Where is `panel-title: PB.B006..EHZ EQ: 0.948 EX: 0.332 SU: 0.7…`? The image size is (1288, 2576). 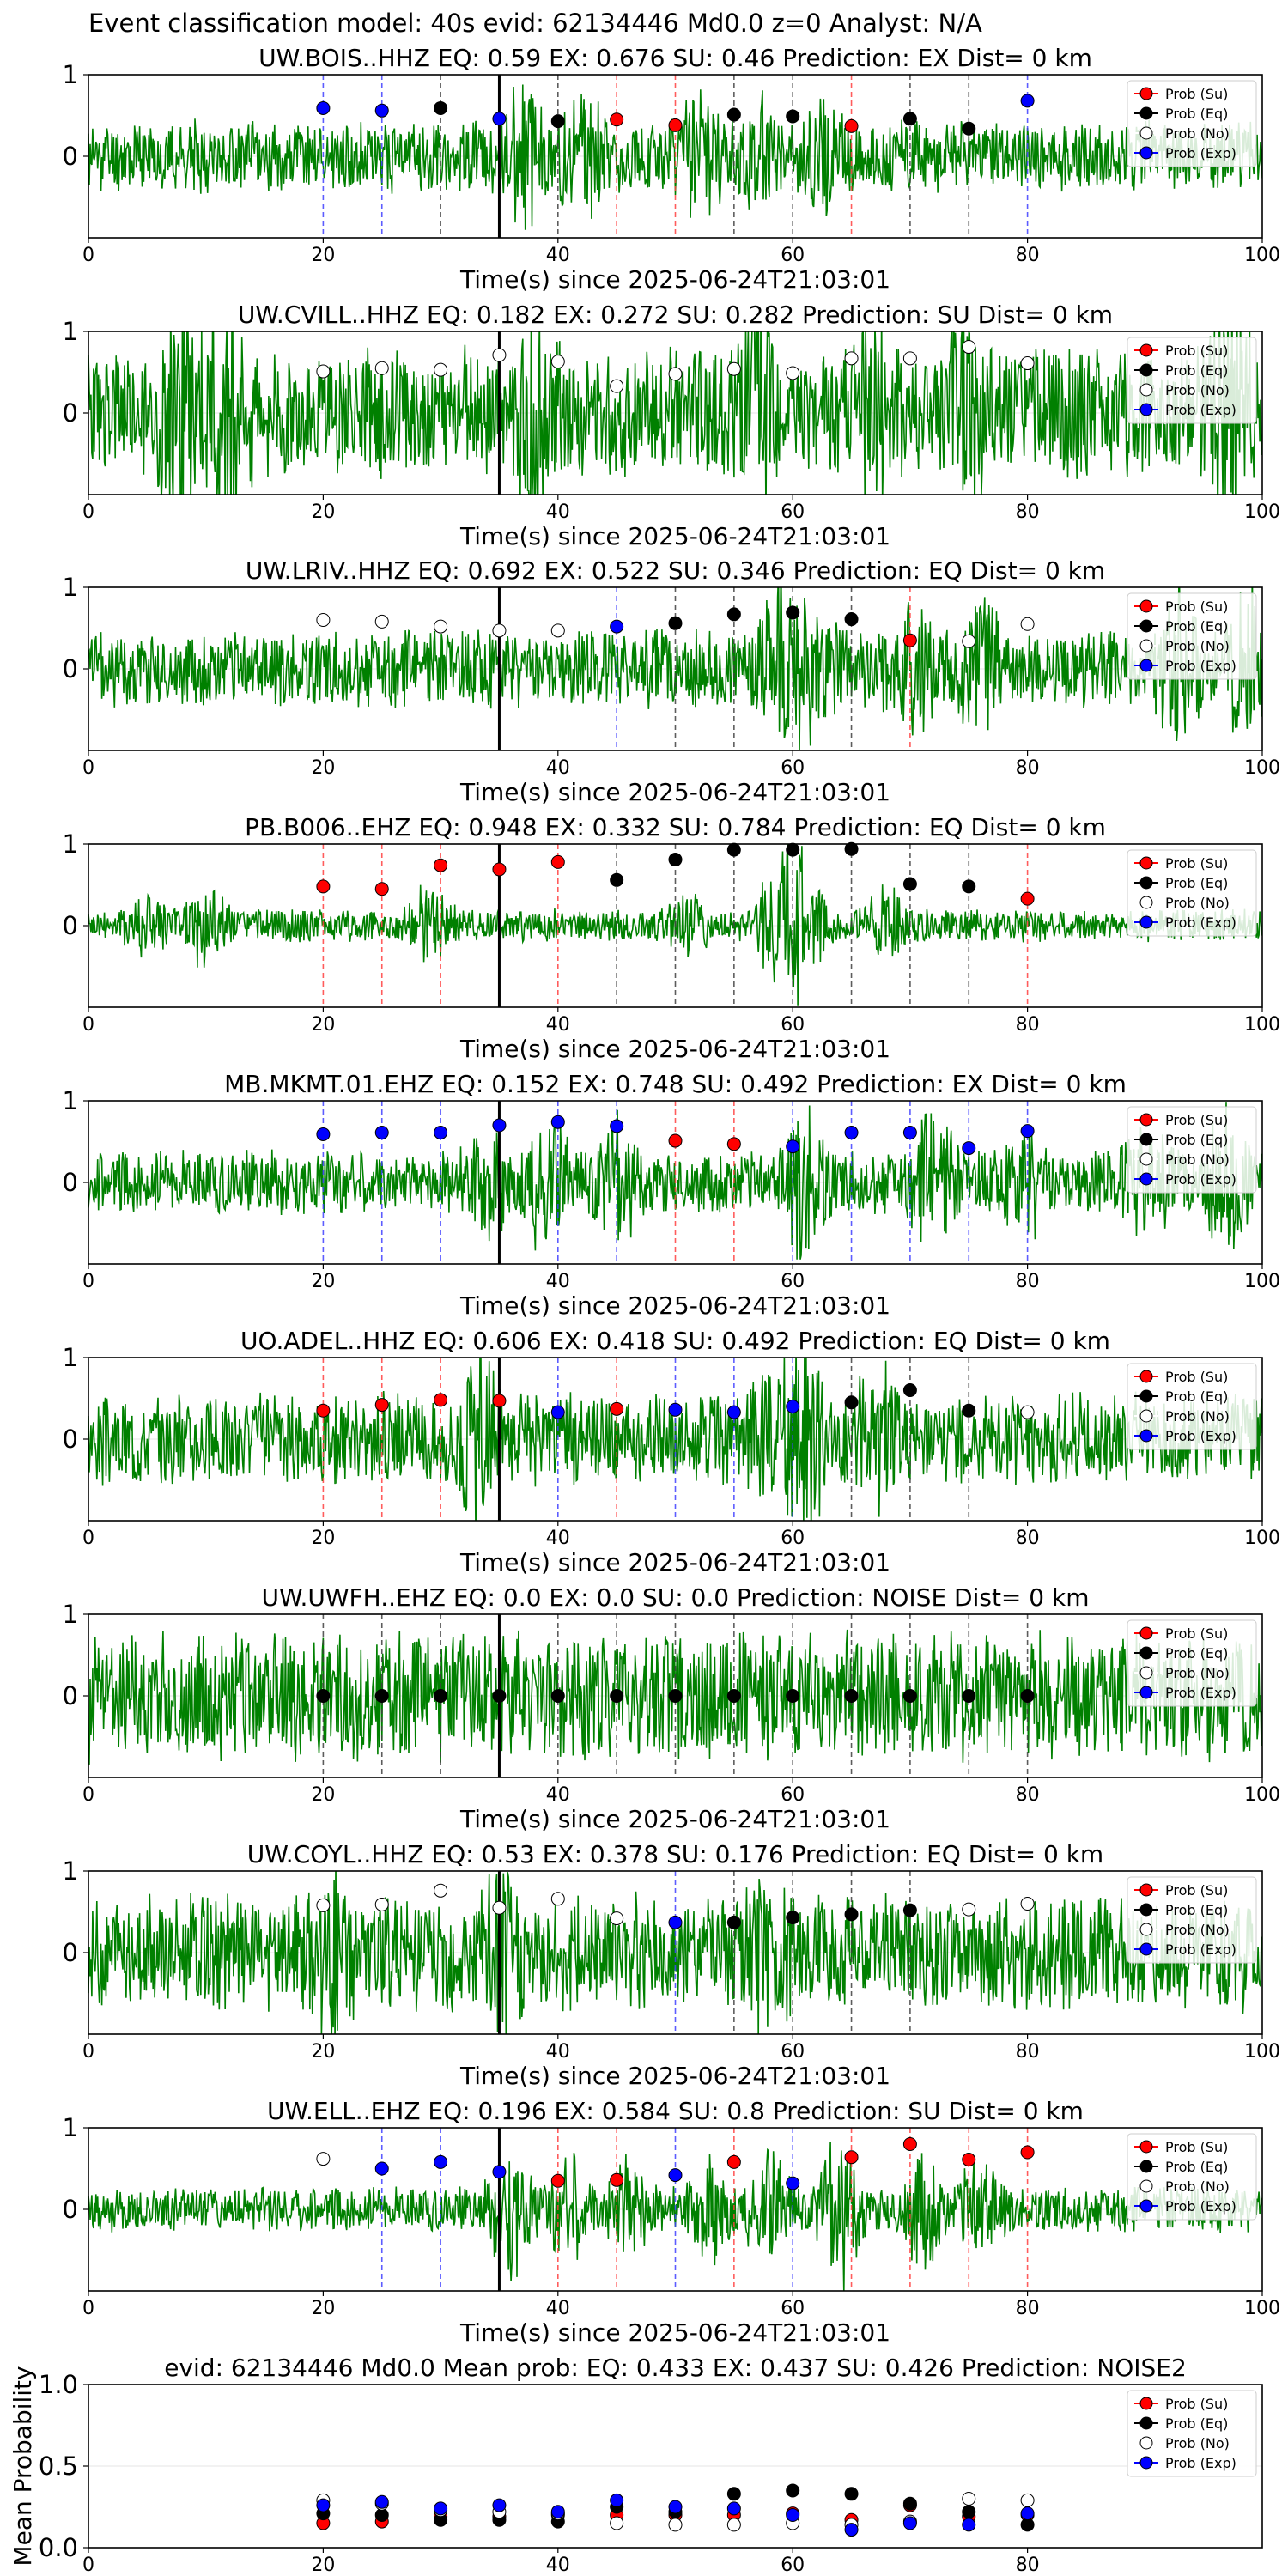
panel-title: PB.B006..EHZ EQ: 0.948 EX: 0.332 SU: 0.7… is located at coordinates (675, 827).